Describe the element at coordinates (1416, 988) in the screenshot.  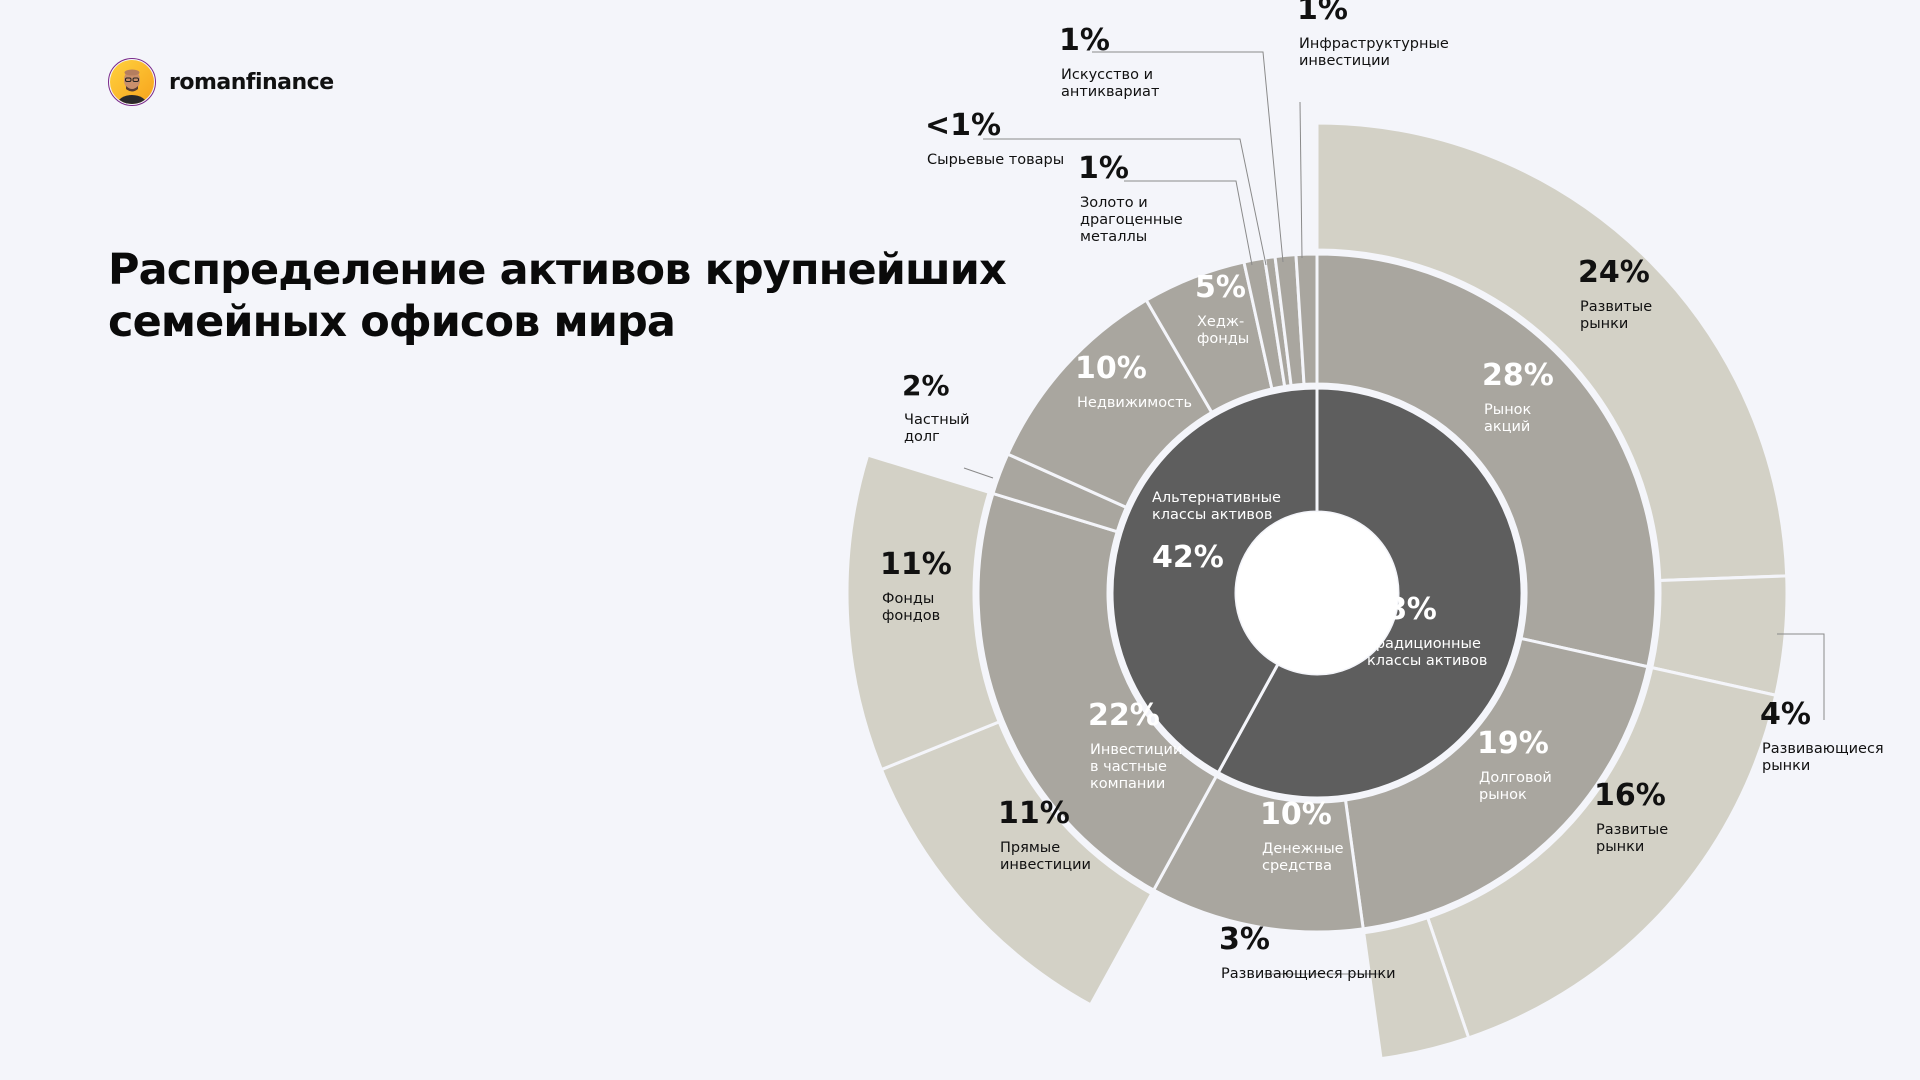
I see `ring-outer-долговой-рынок-развивающиеся-рынки` at that location.